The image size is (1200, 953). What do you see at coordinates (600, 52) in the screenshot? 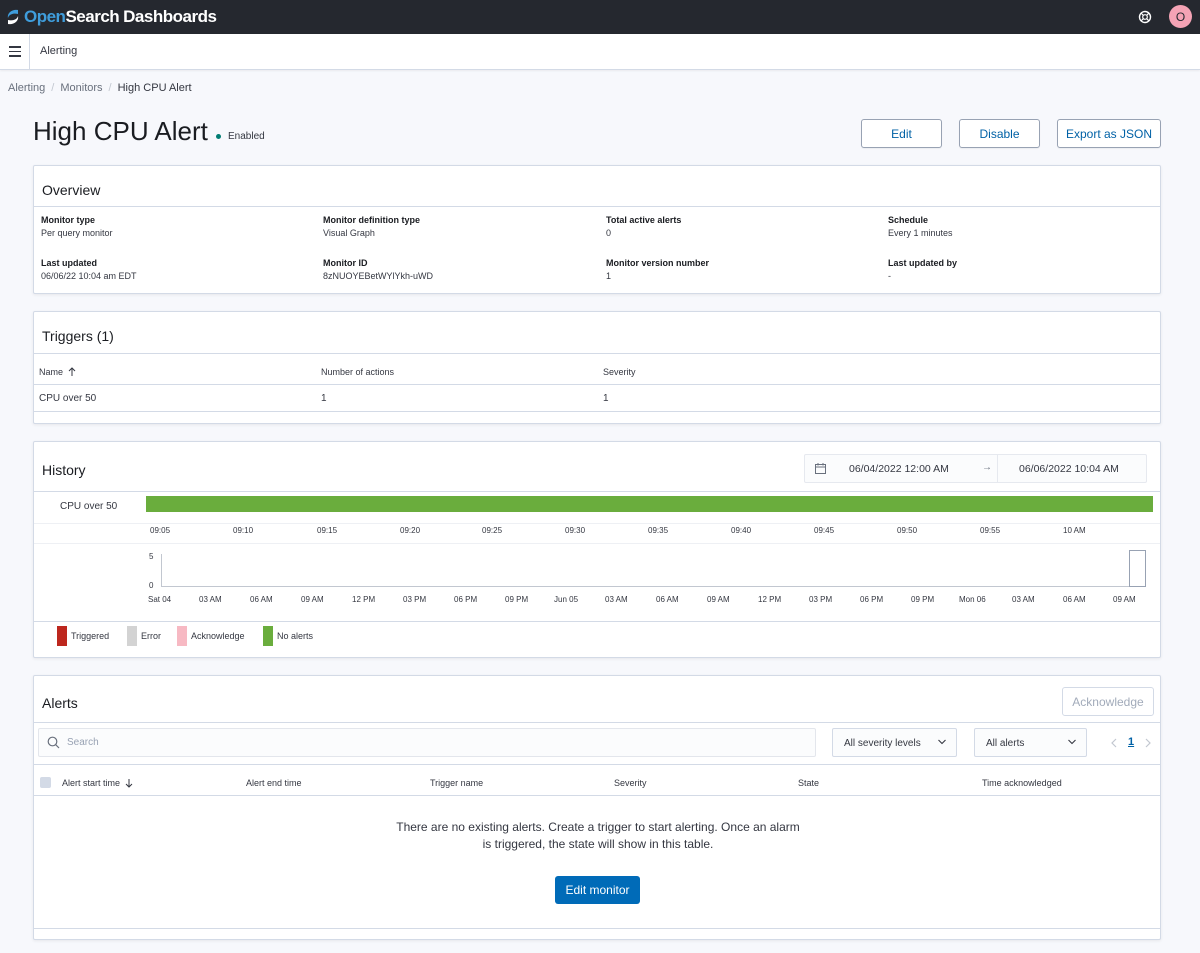
I see `app-header-bar: Alerting` at bounding box center [600, 52].